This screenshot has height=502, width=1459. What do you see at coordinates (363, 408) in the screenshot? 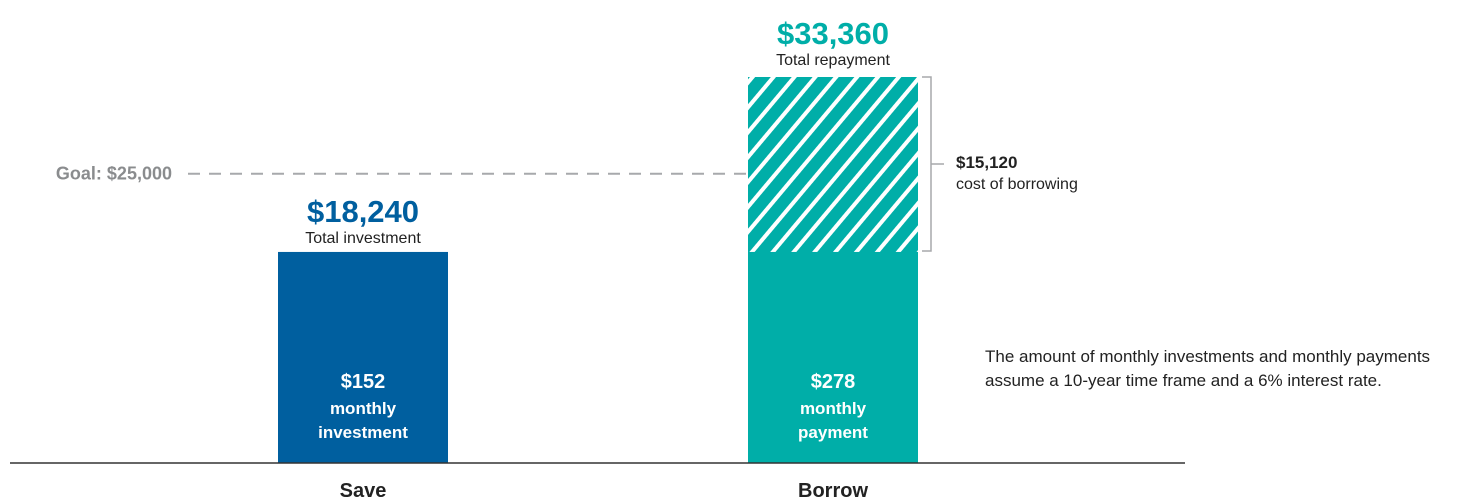
I see `save-inner-line1: monthly` at bounding box center [363, 408].